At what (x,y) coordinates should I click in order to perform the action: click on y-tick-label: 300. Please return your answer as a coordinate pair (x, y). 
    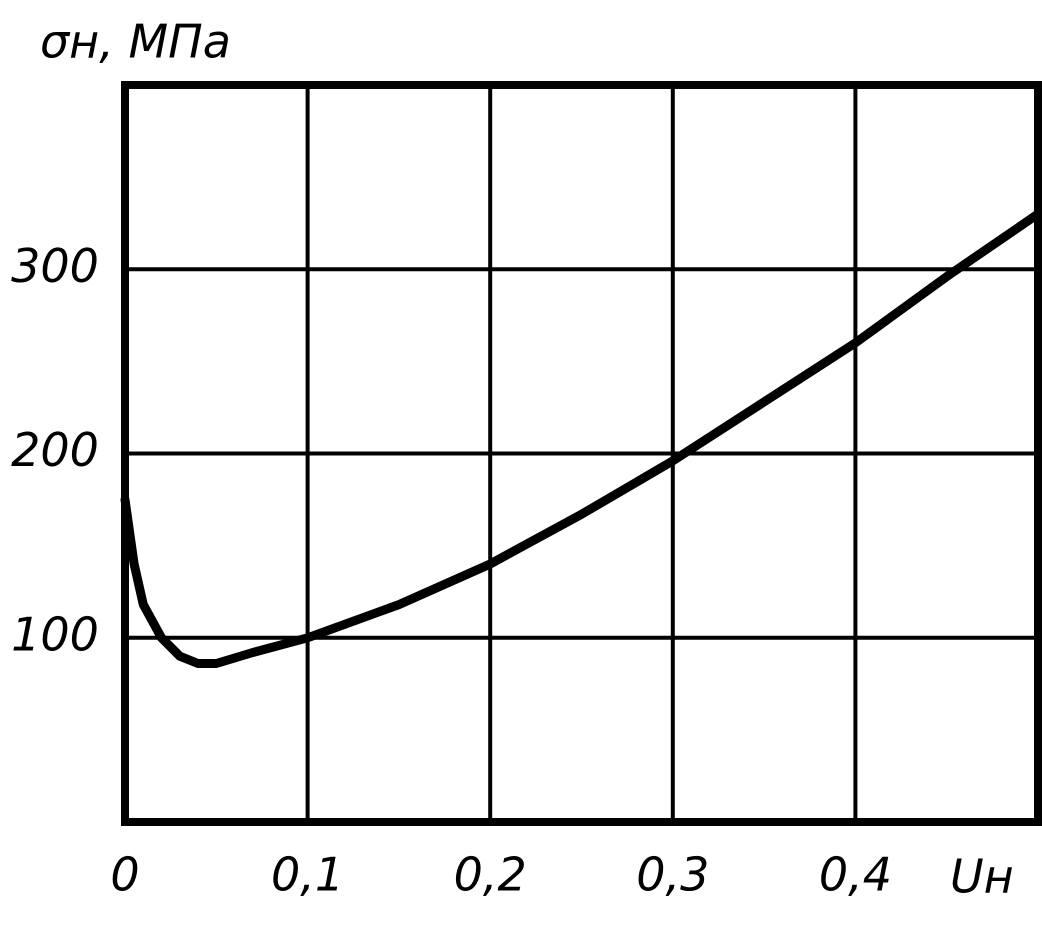
    Looking at the image, I should click on (55, 266).